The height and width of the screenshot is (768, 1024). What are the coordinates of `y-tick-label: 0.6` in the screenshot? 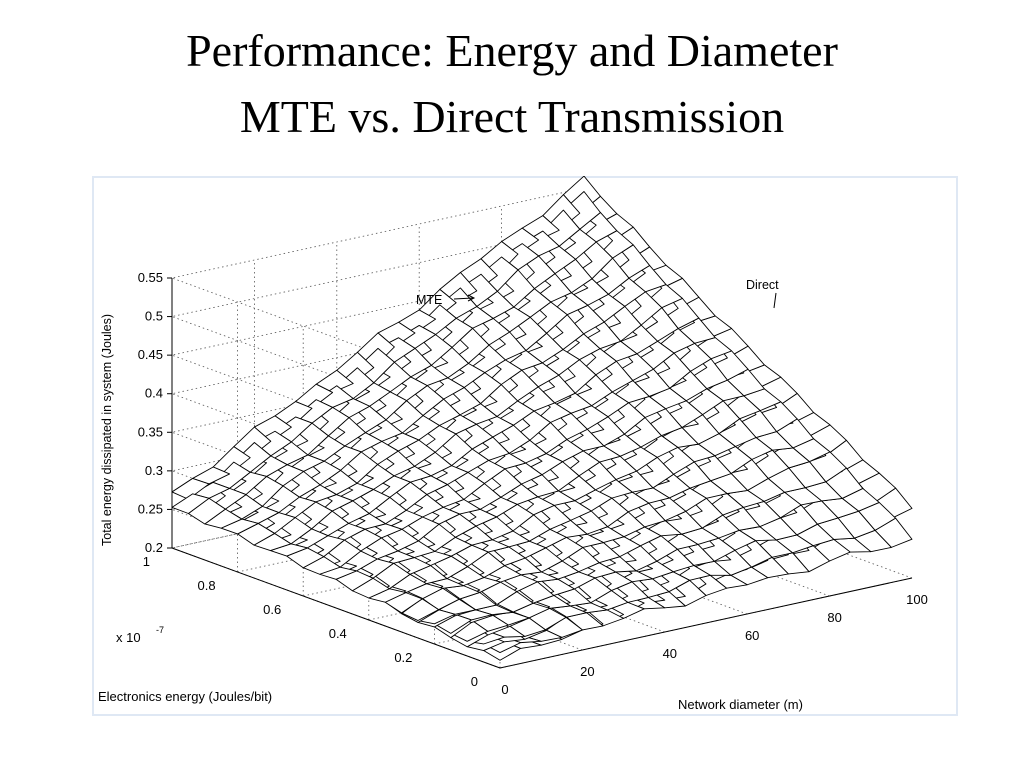 It's located at (272, 609).